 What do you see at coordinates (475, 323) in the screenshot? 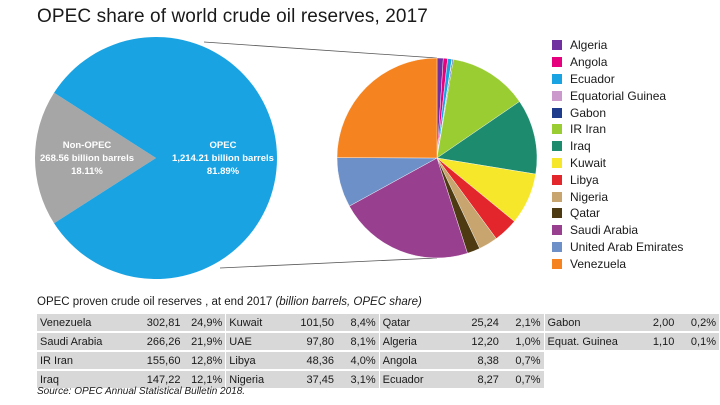
I see `table-cell-reserves: 25,24` at bounding box center [475, 323].